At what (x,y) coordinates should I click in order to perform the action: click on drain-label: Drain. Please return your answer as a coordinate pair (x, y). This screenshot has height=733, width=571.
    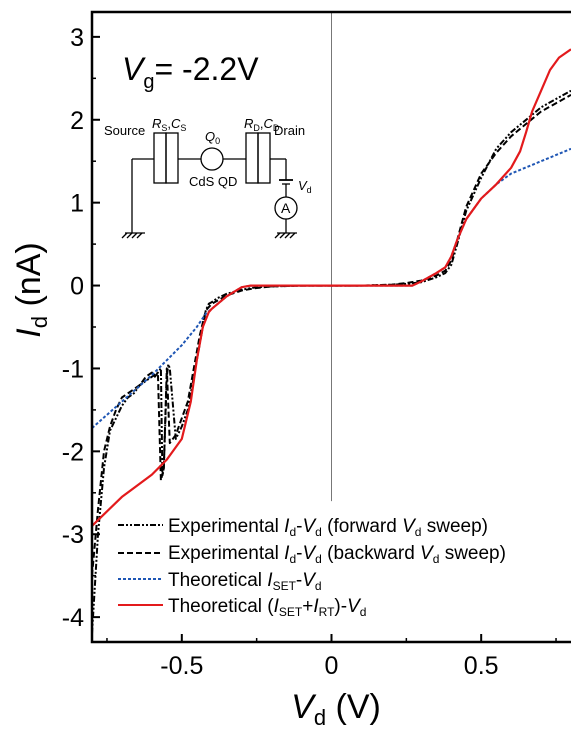
    Looking at the image, I should click on (289, 130).